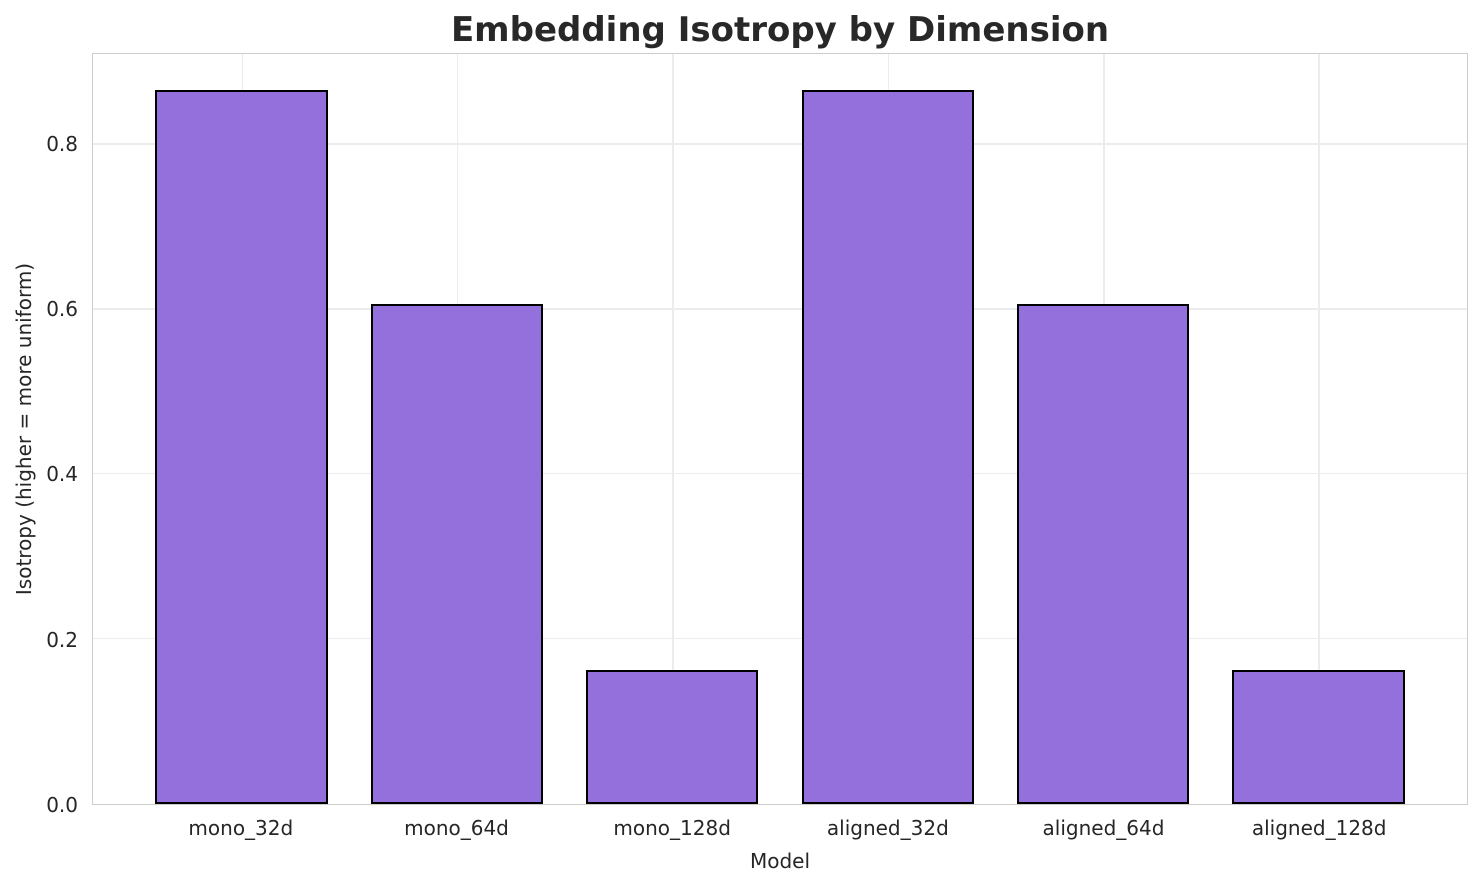  I want to click on y-tick-0.8: 0.8, so click(62, 143).